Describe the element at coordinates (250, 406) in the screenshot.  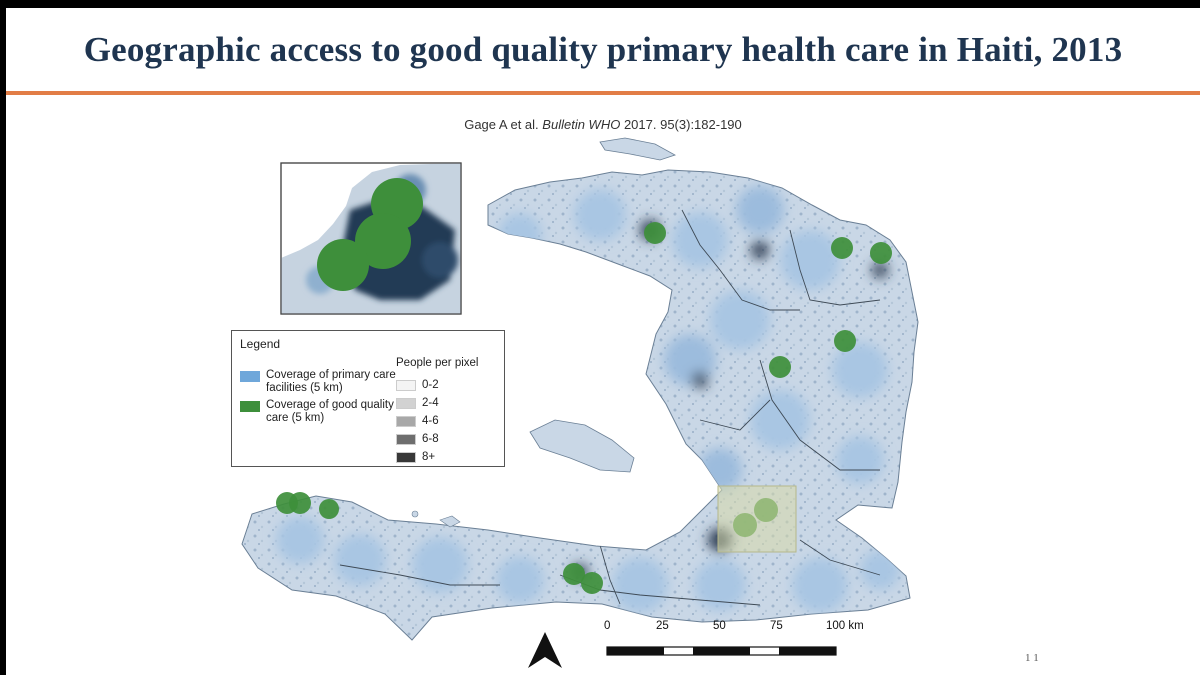
I see `good-quality-swatch` at that location.